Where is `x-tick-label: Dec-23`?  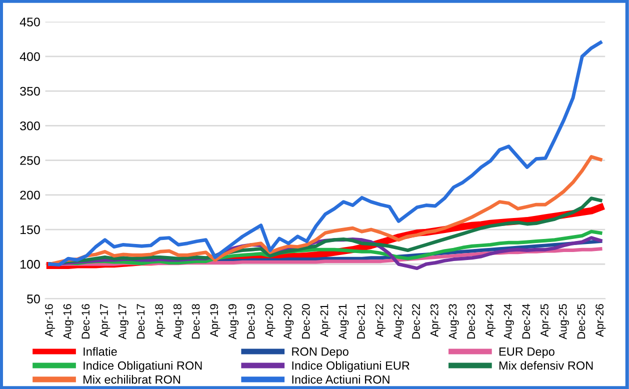
x-tick-label: Dec-23 is located at coordinates (471, 321).